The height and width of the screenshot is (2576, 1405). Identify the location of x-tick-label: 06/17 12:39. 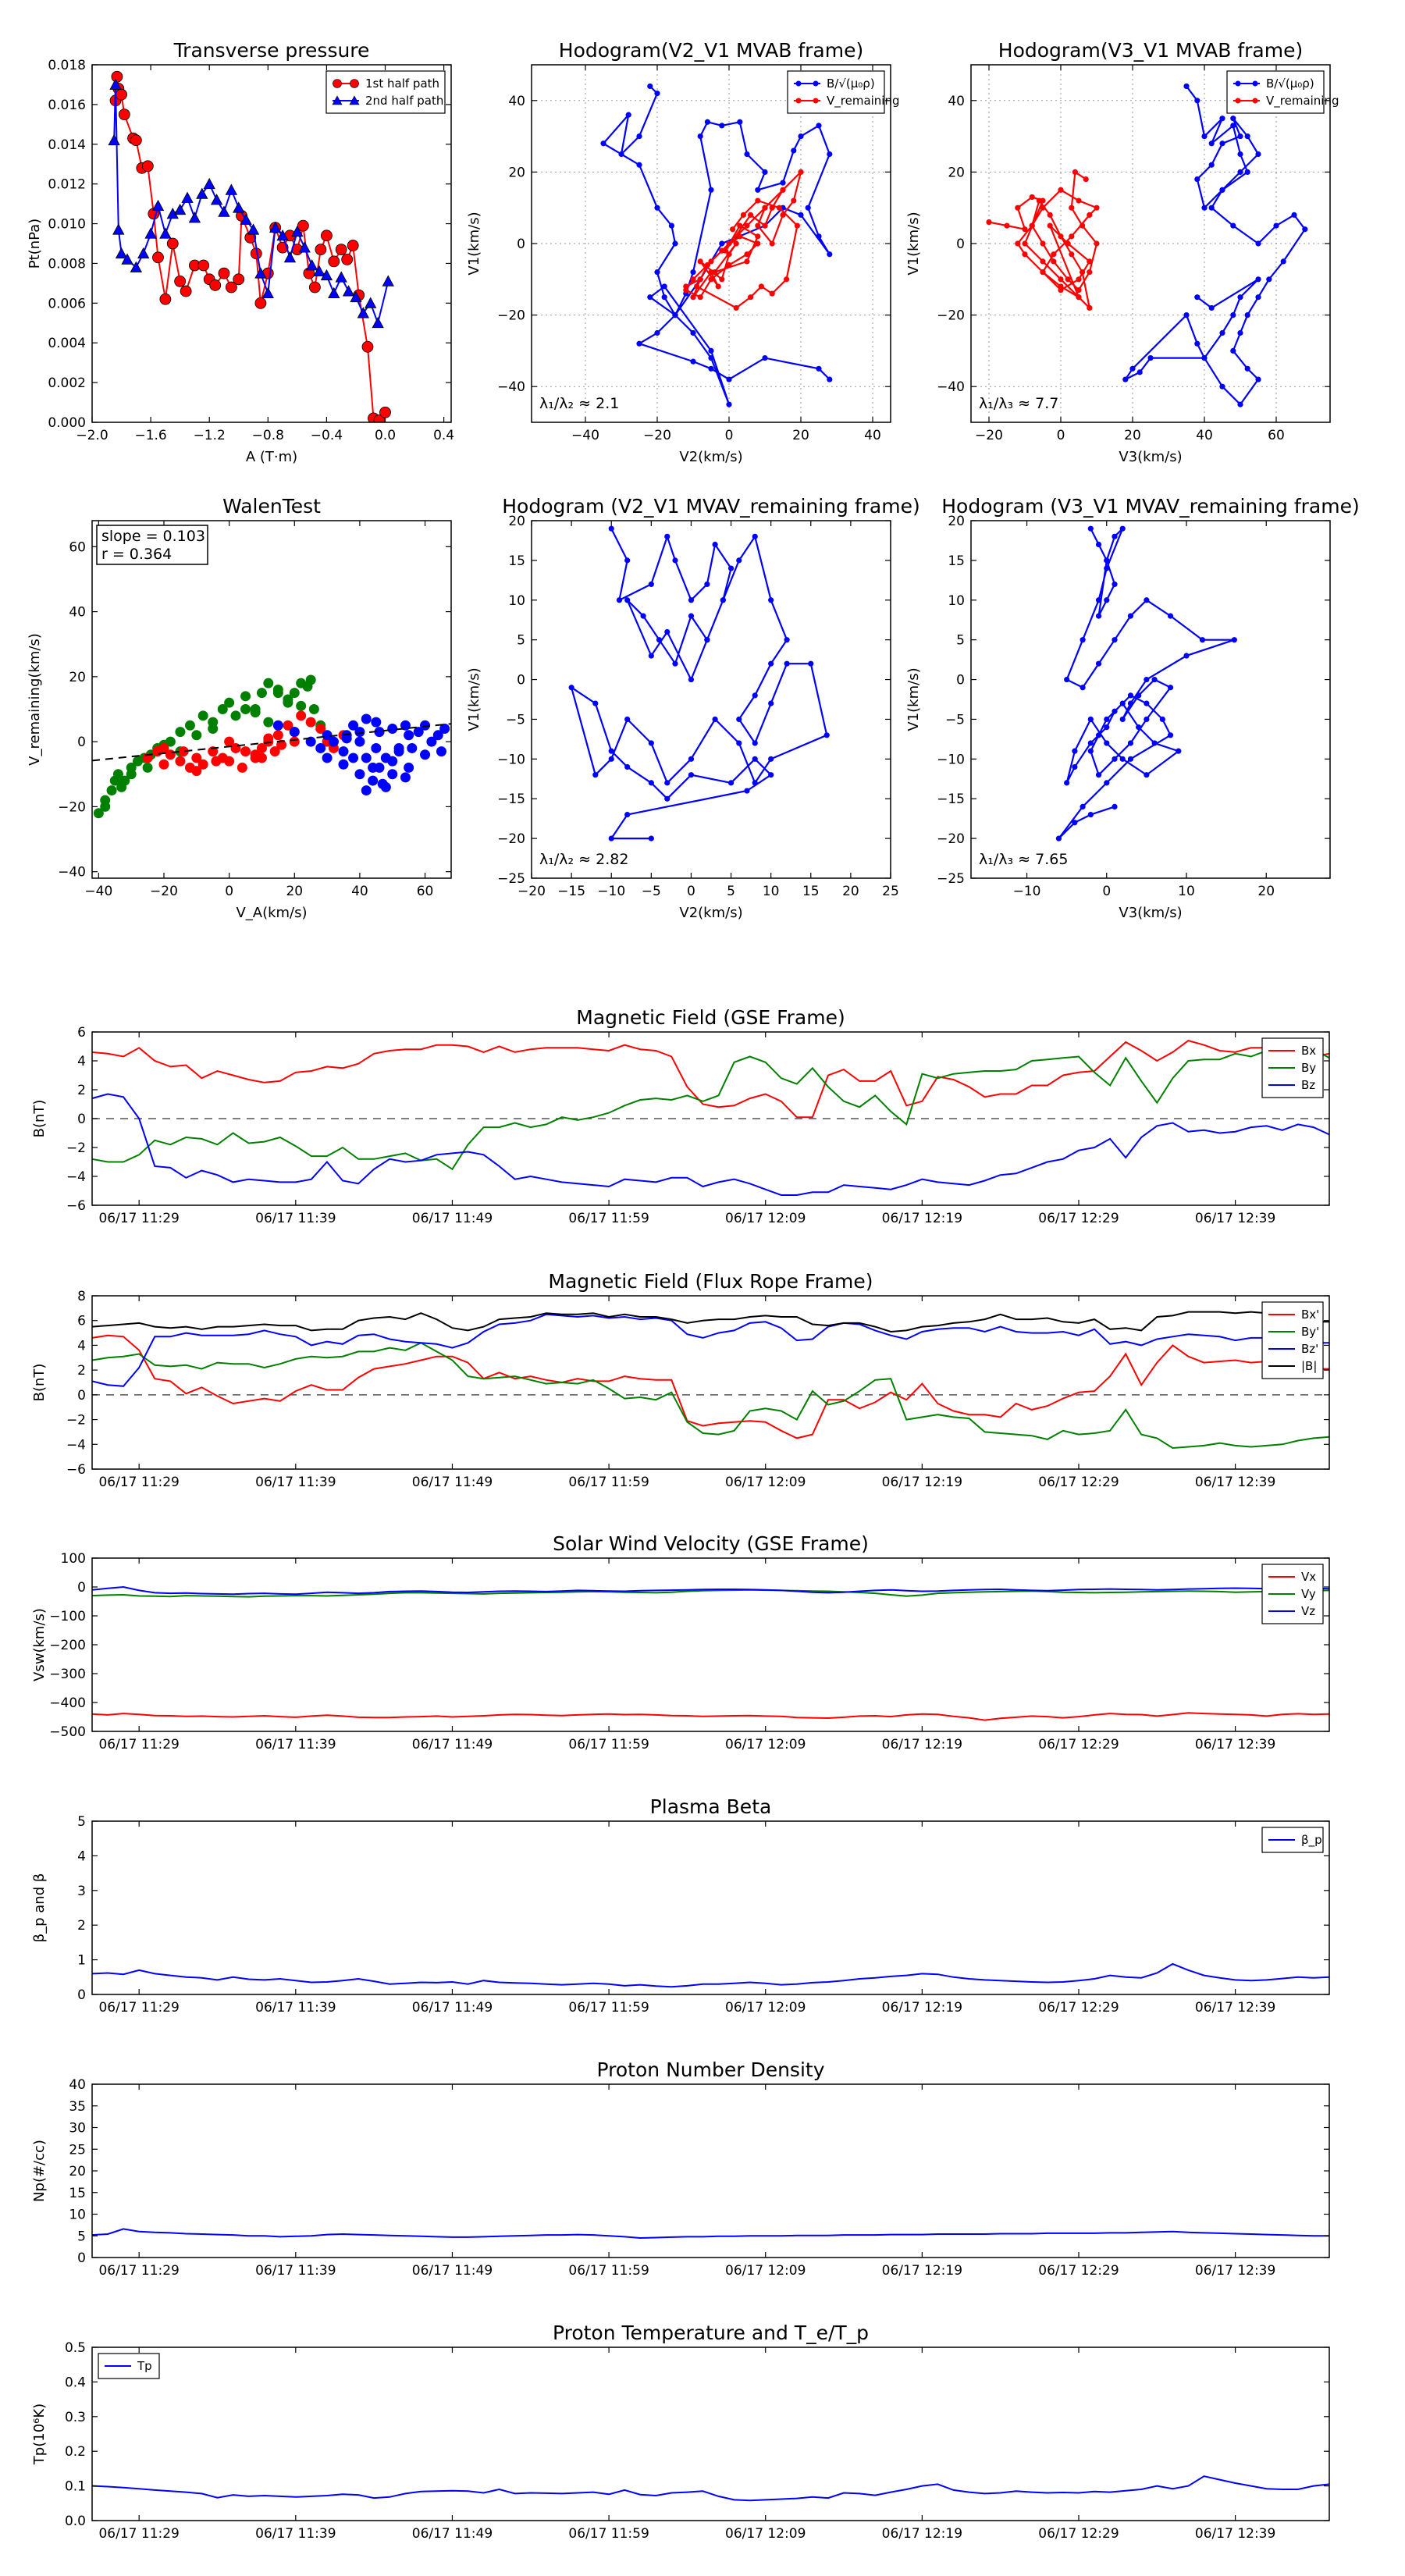
(1235, 1744).